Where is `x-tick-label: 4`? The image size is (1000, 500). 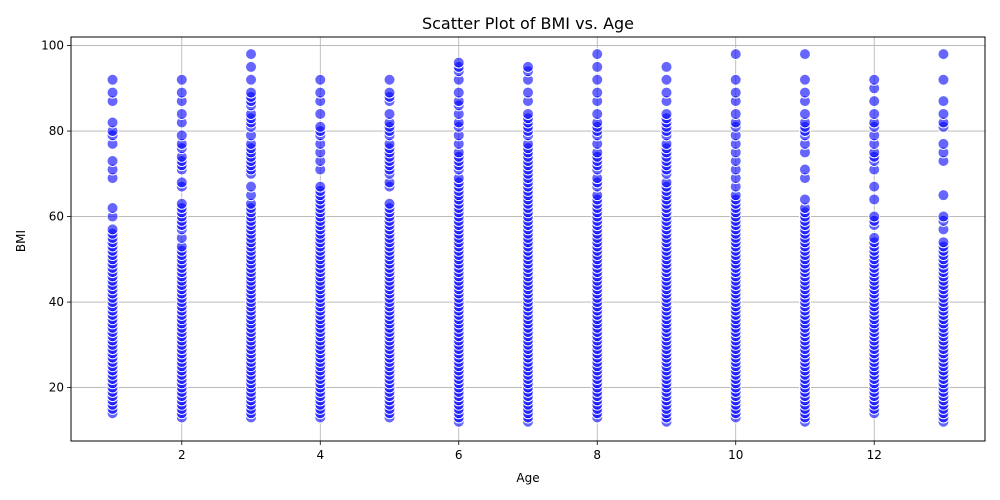
x-tick-label: 4 is located at coordinates (320, 455).